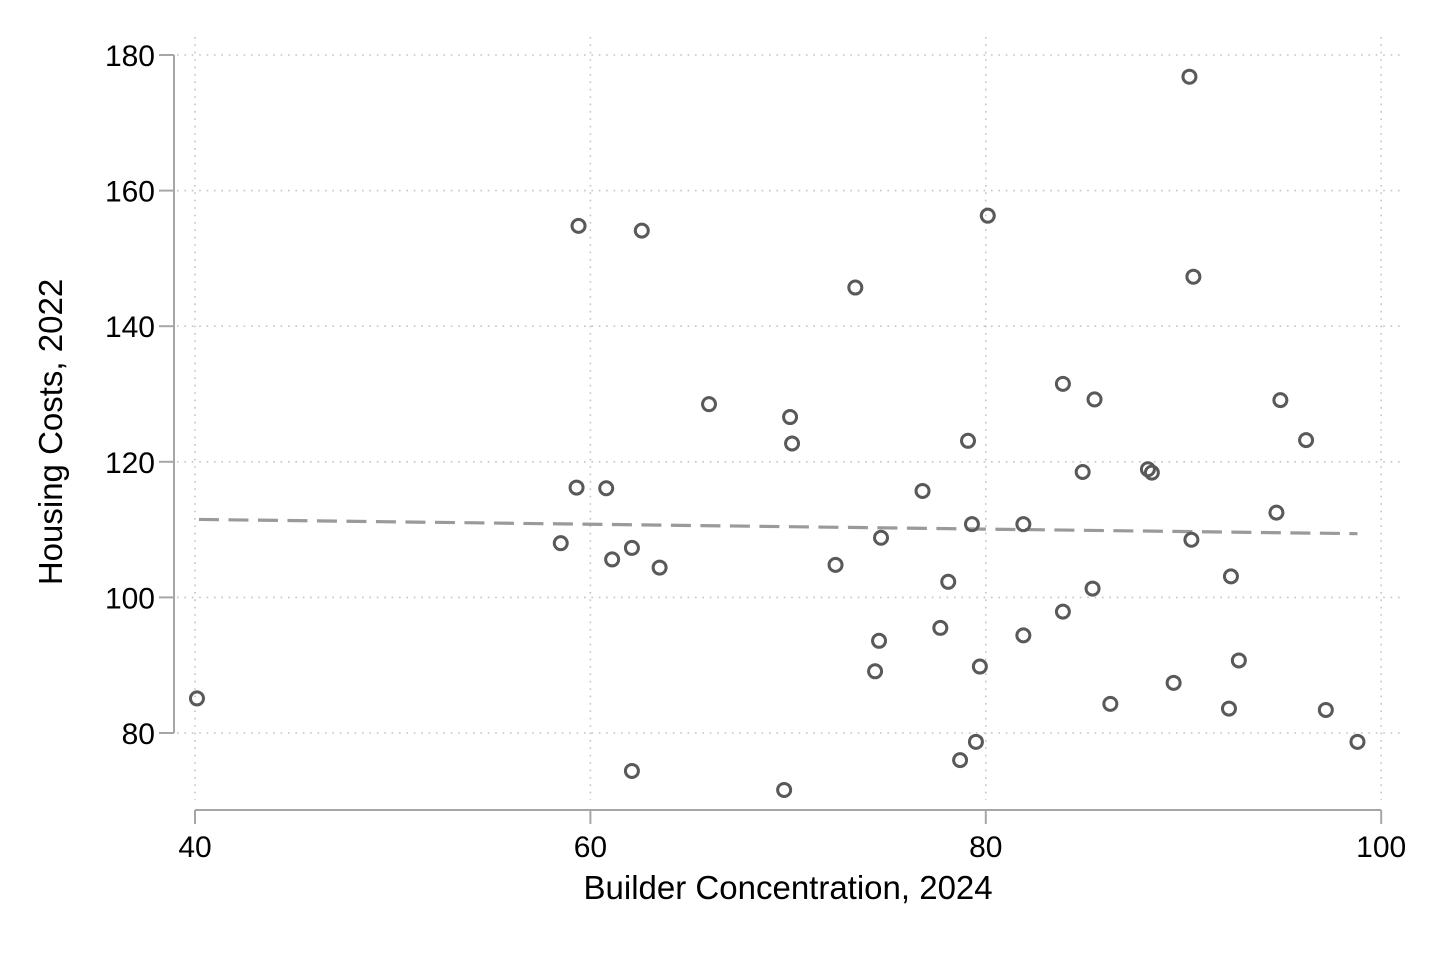 The image size is (1437, 958). I want to click on y-tick-label: 80, so click(138, 734).